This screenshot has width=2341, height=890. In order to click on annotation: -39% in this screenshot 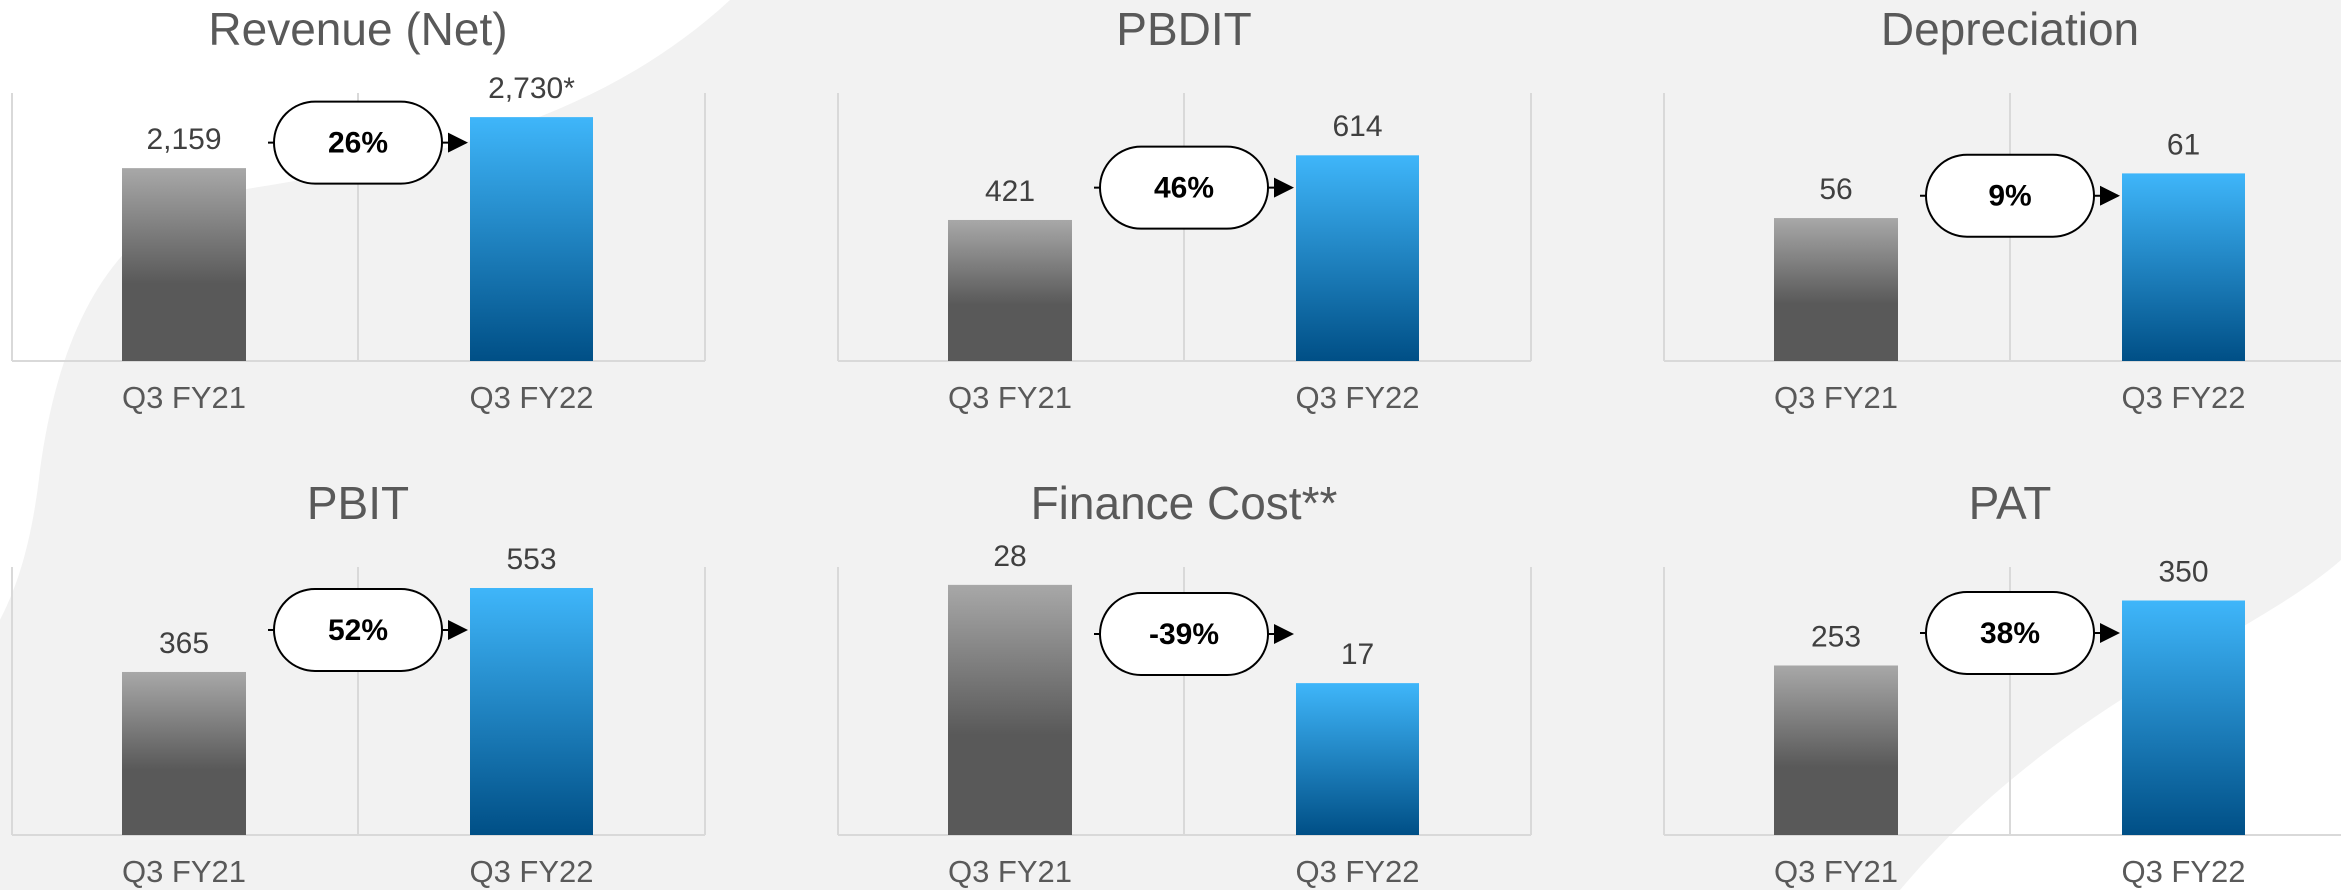, I will do `click(1184, 634)`.